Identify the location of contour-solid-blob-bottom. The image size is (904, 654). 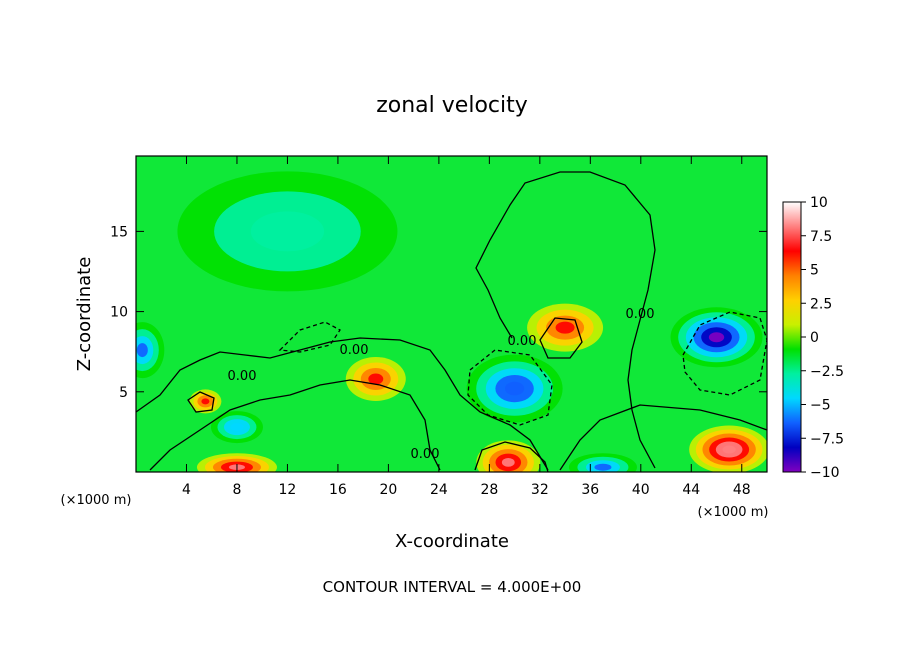
(511, 456).